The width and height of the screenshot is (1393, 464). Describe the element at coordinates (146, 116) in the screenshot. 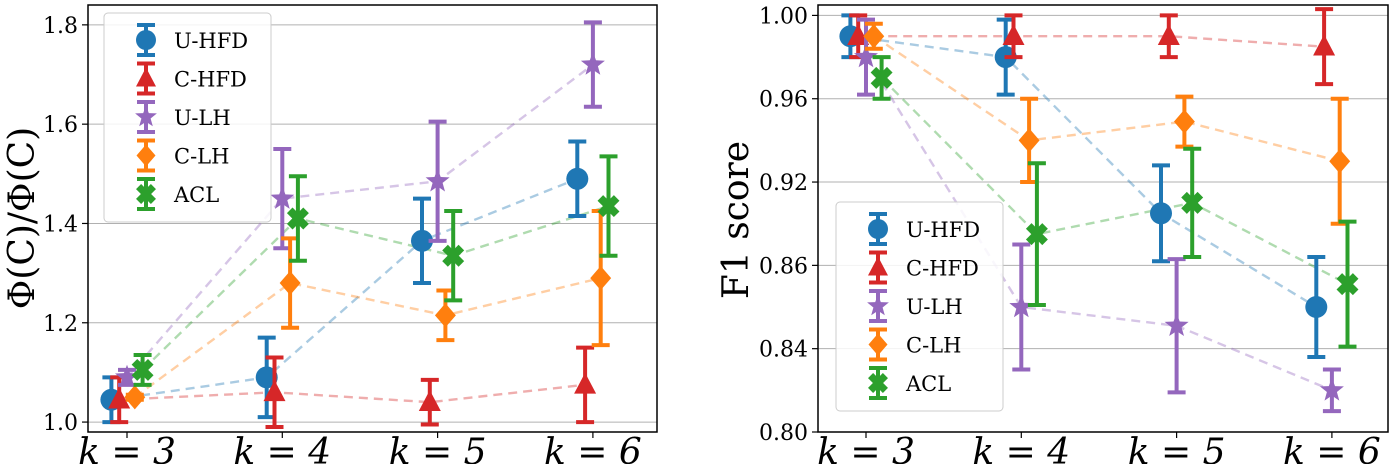

I see `chart-1-legend-marker-u-lh` at that location.